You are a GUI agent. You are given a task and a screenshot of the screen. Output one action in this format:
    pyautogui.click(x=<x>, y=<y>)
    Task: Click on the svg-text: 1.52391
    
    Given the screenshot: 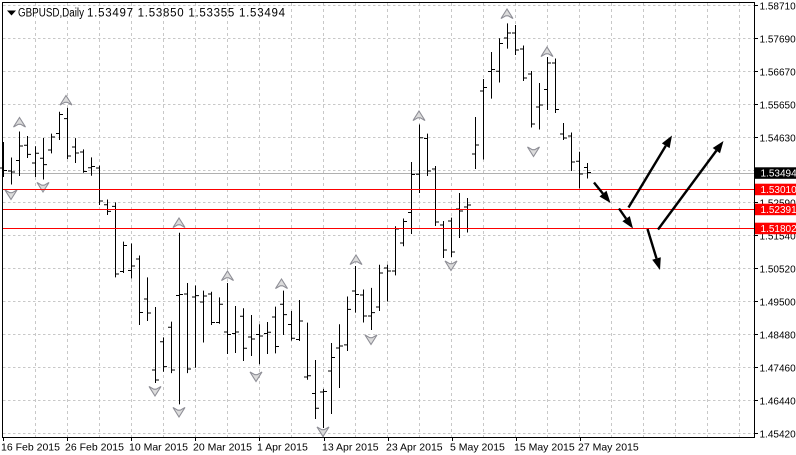 What is the action you would take?
    pyautogui.click(x=778, y=210)
    